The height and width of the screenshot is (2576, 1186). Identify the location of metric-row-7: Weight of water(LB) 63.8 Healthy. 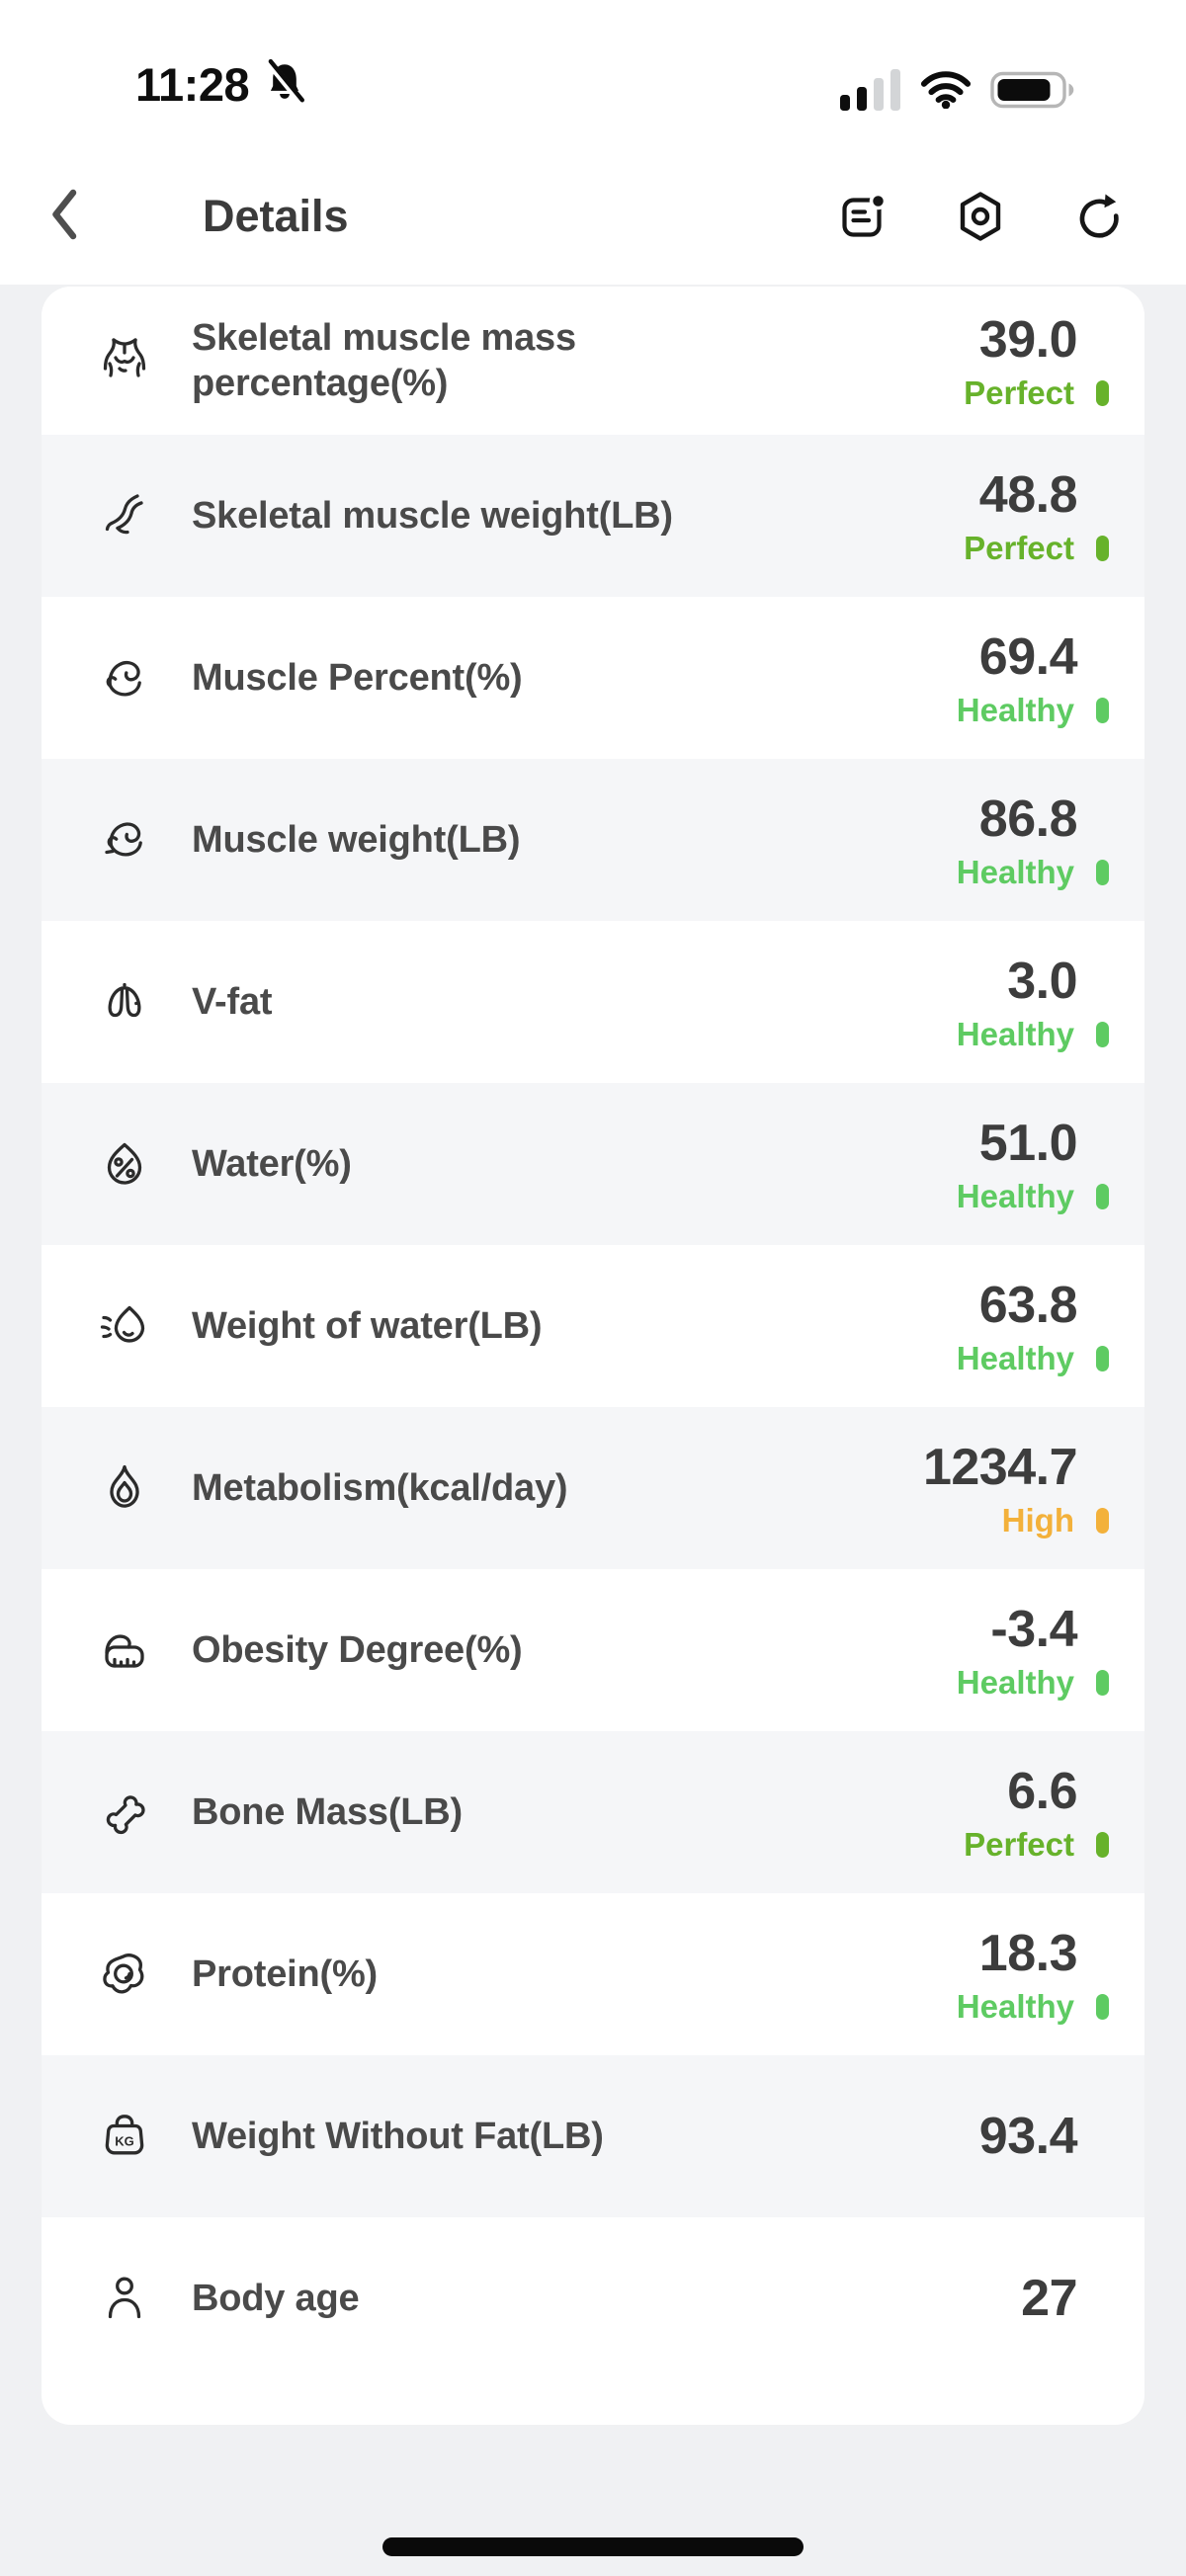
(593, 1326).